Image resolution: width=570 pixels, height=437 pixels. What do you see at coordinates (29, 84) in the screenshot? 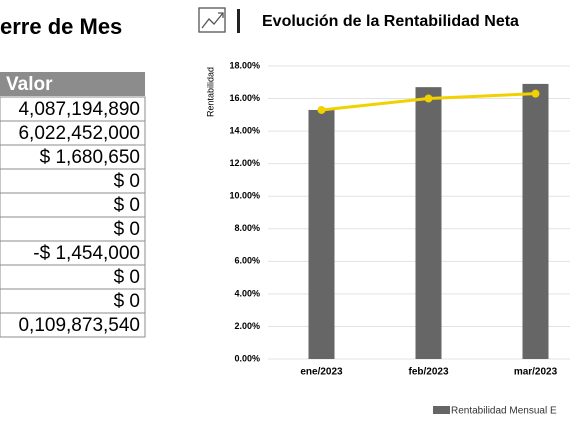
I see `table-header: Valor` at bounding box center [29, 84].